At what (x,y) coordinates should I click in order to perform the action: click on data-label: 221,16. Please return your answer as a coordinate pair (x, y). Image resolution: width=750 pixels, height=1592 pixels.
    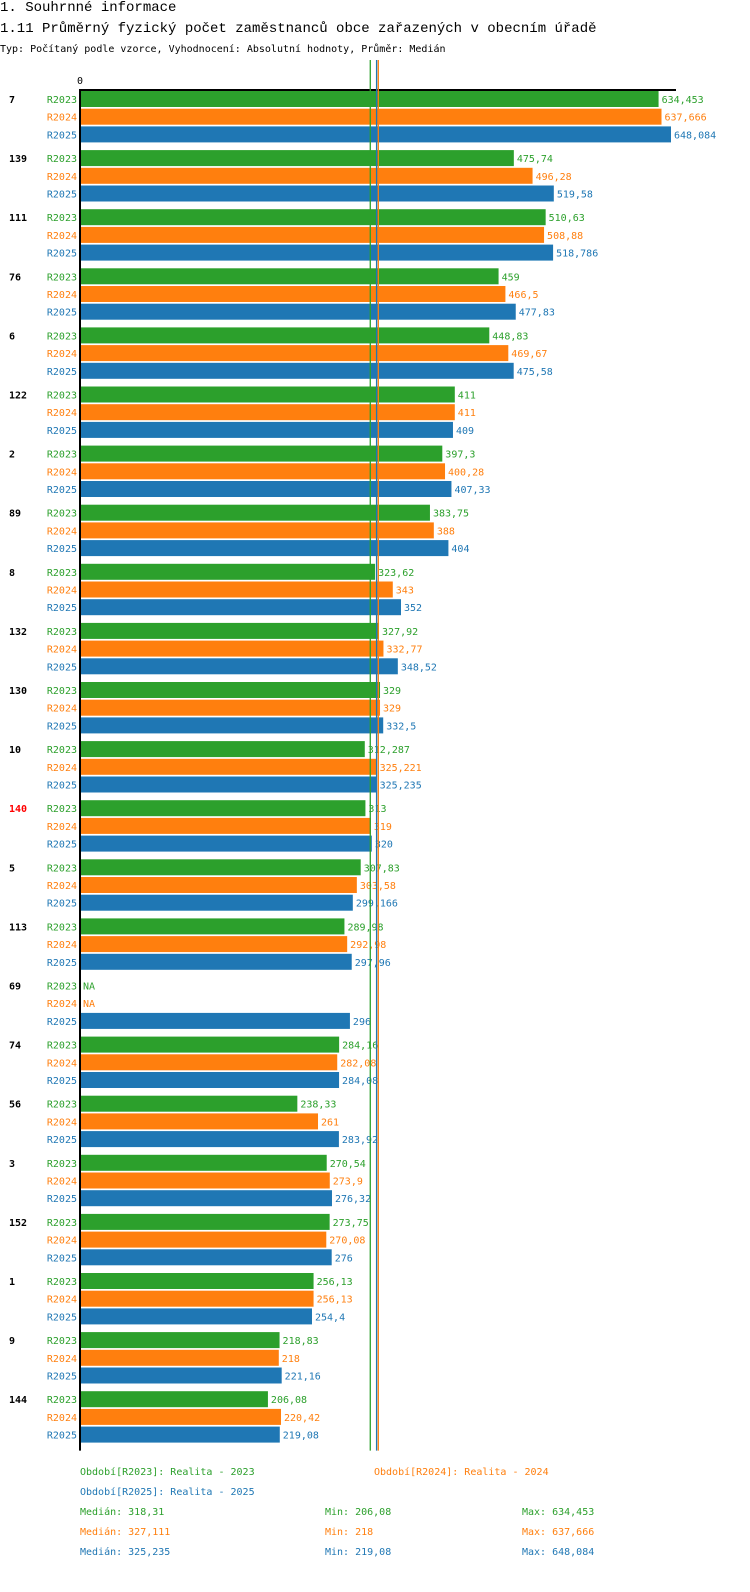
    Looking at the image, I should click on (303, 1377).